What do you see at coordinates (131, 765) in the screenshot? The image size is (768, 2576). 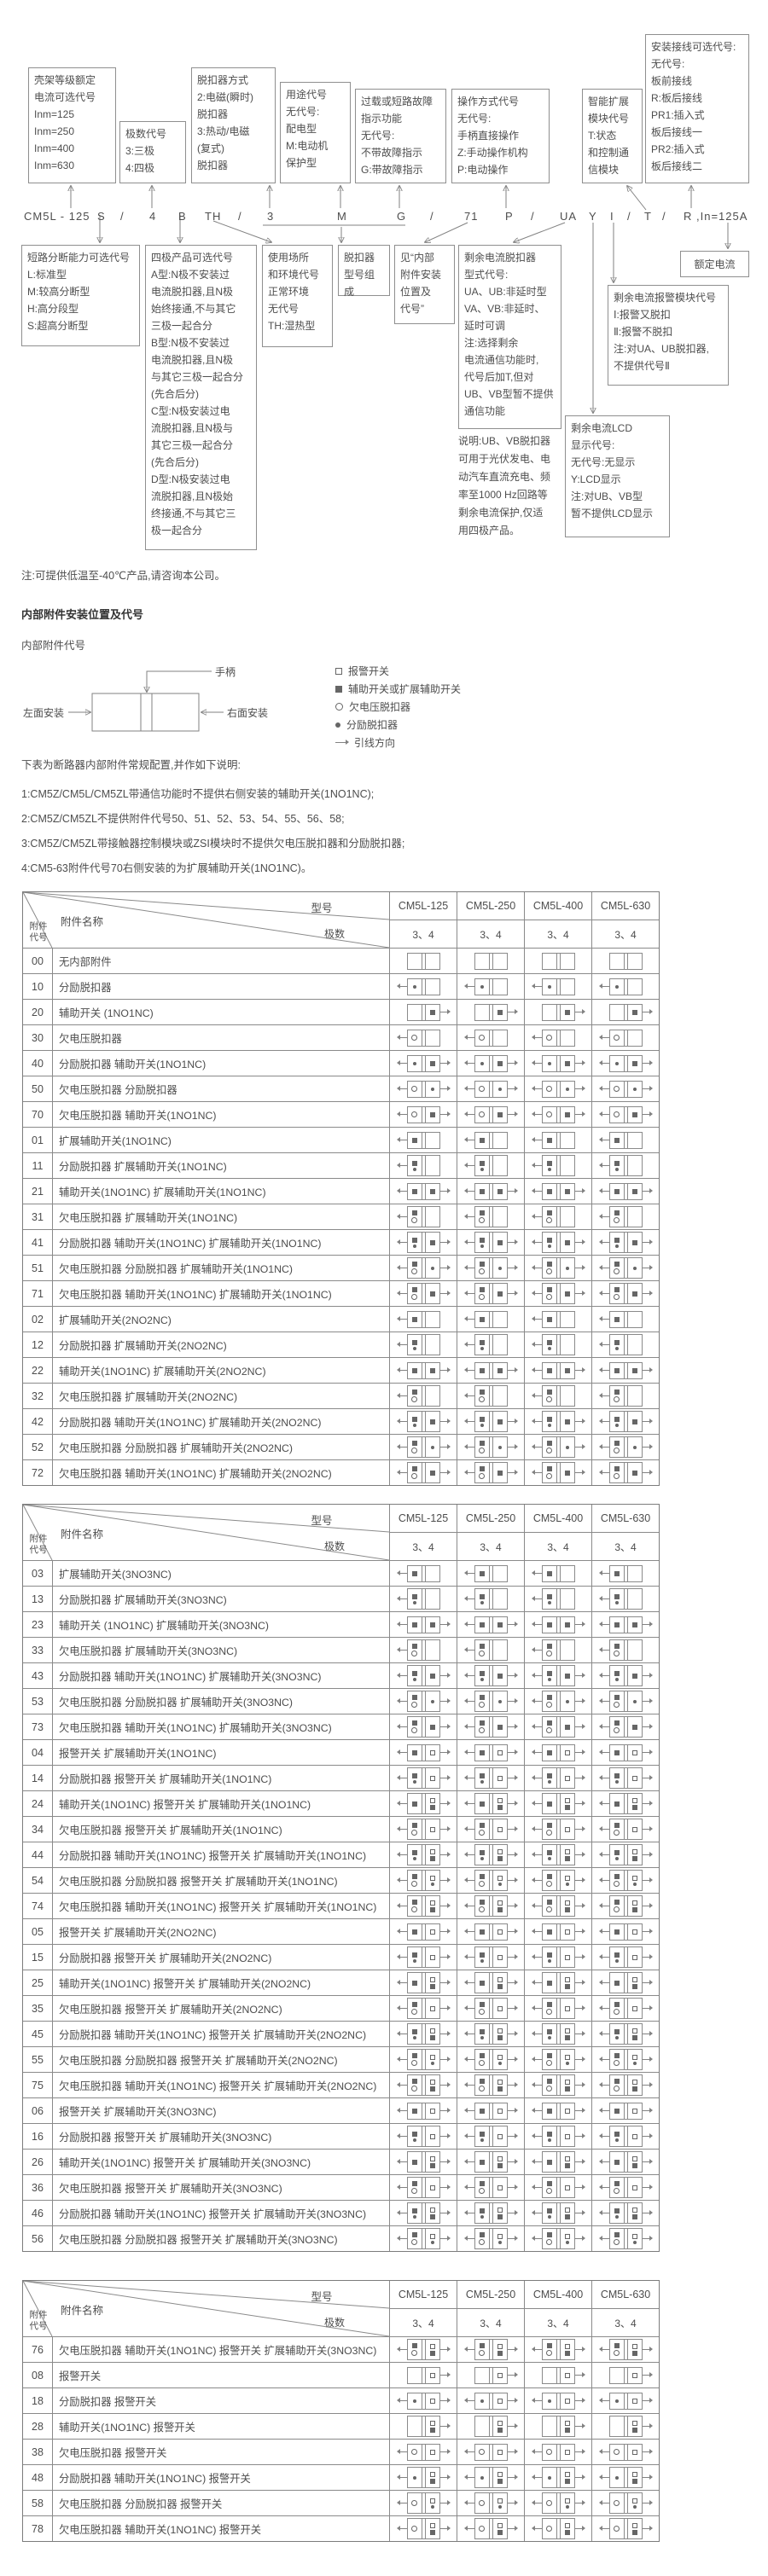 I see `table-intro: 下表为断路器内部附件常规配置,并作如下说明:` at bounding box center [131, 765].